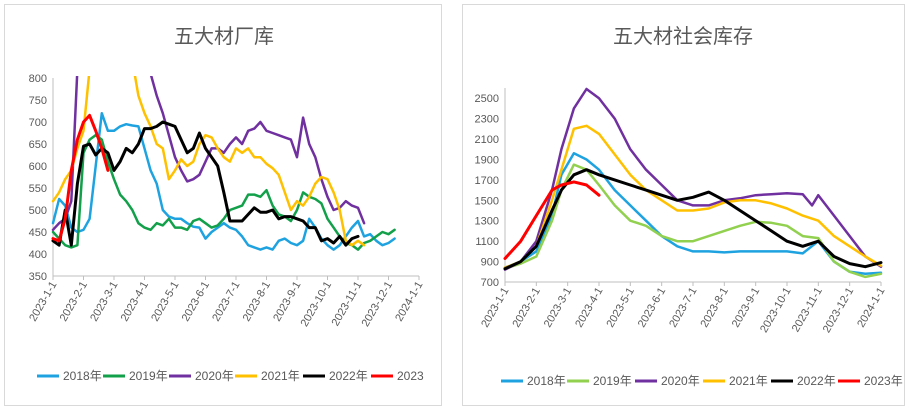  I want to click on y-tick-label: 400, so click(38, 255).